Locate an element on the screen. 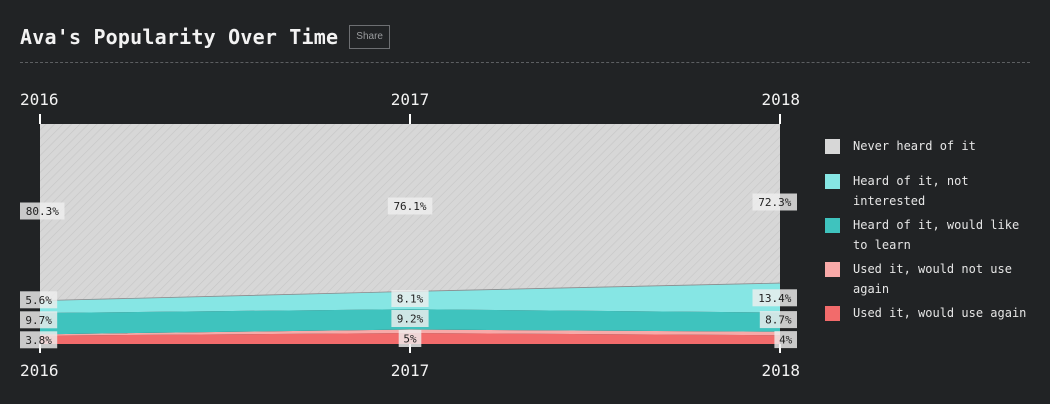 The width and height of the screenshot is (1050, 404). year-label-bottom-2018: 2018 is located at coordinates (780, 370).